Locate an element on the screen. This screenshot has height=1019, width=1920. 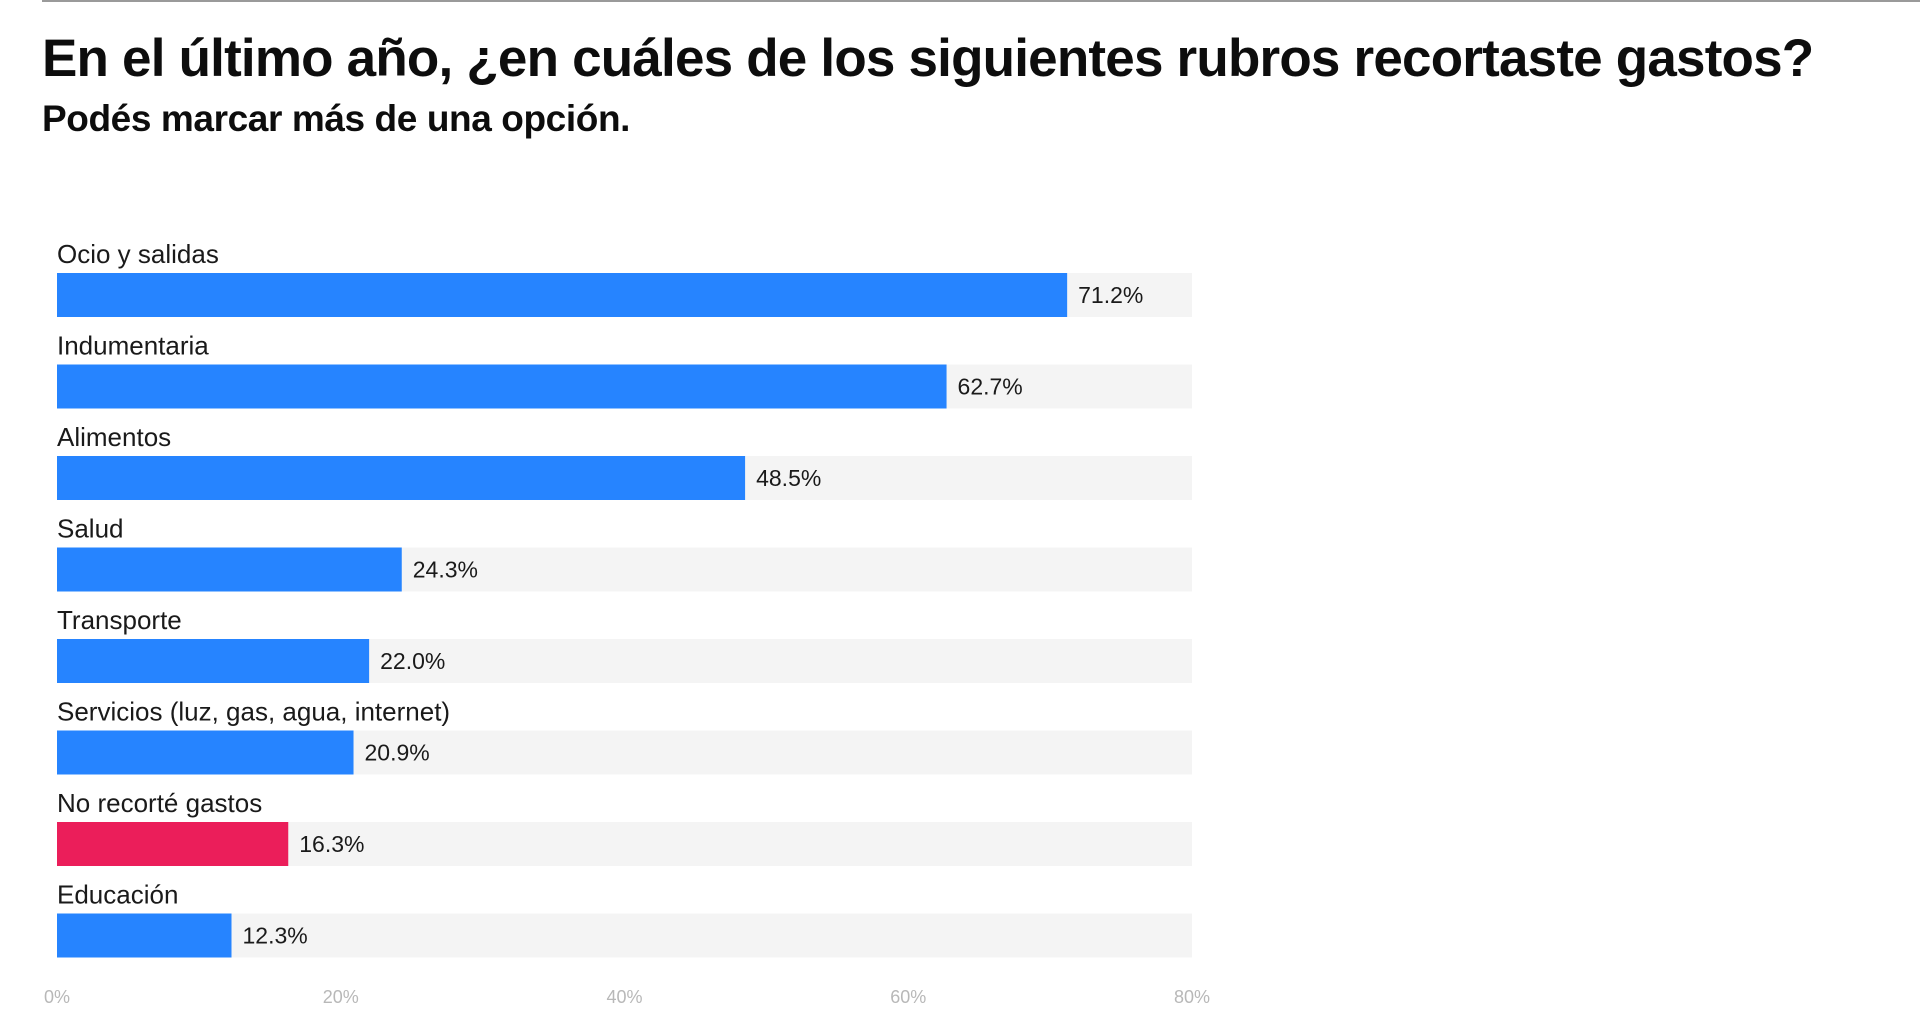
x-tick-label: 20% is located at coordinates (341, 997).